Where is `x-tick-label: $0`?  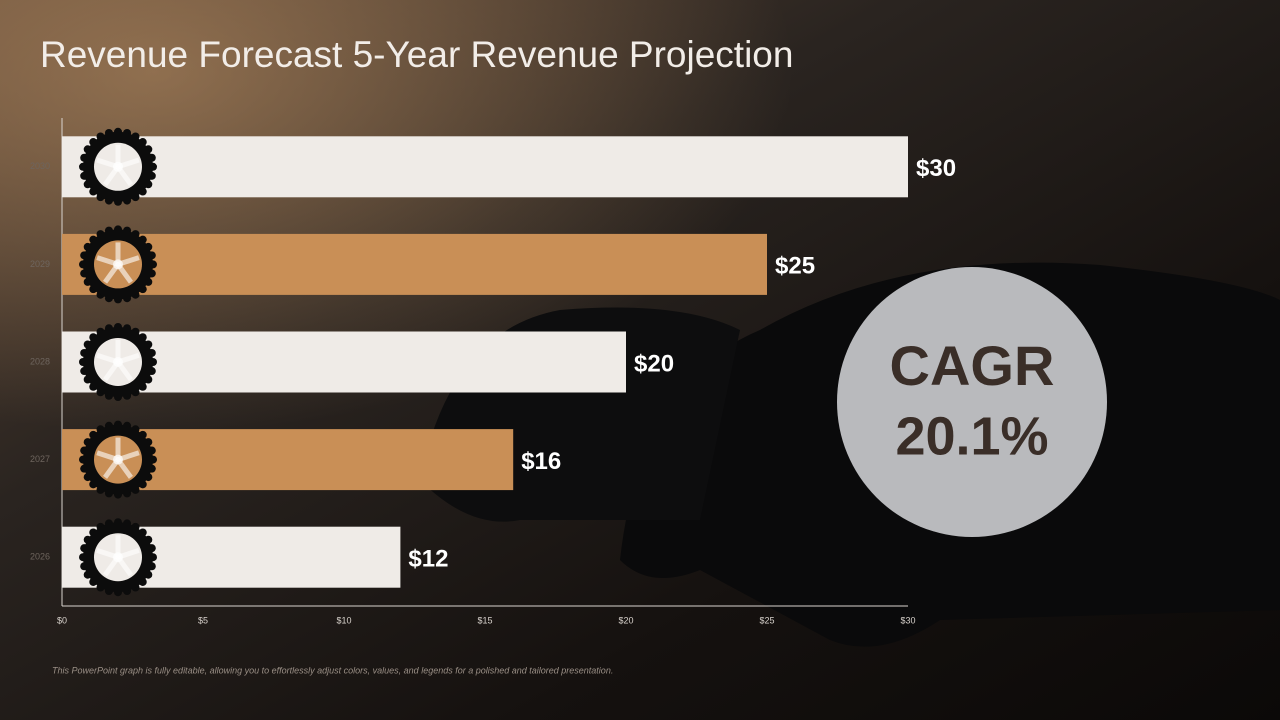
x-tick-label: $0 is located at coordinates (62, 620).